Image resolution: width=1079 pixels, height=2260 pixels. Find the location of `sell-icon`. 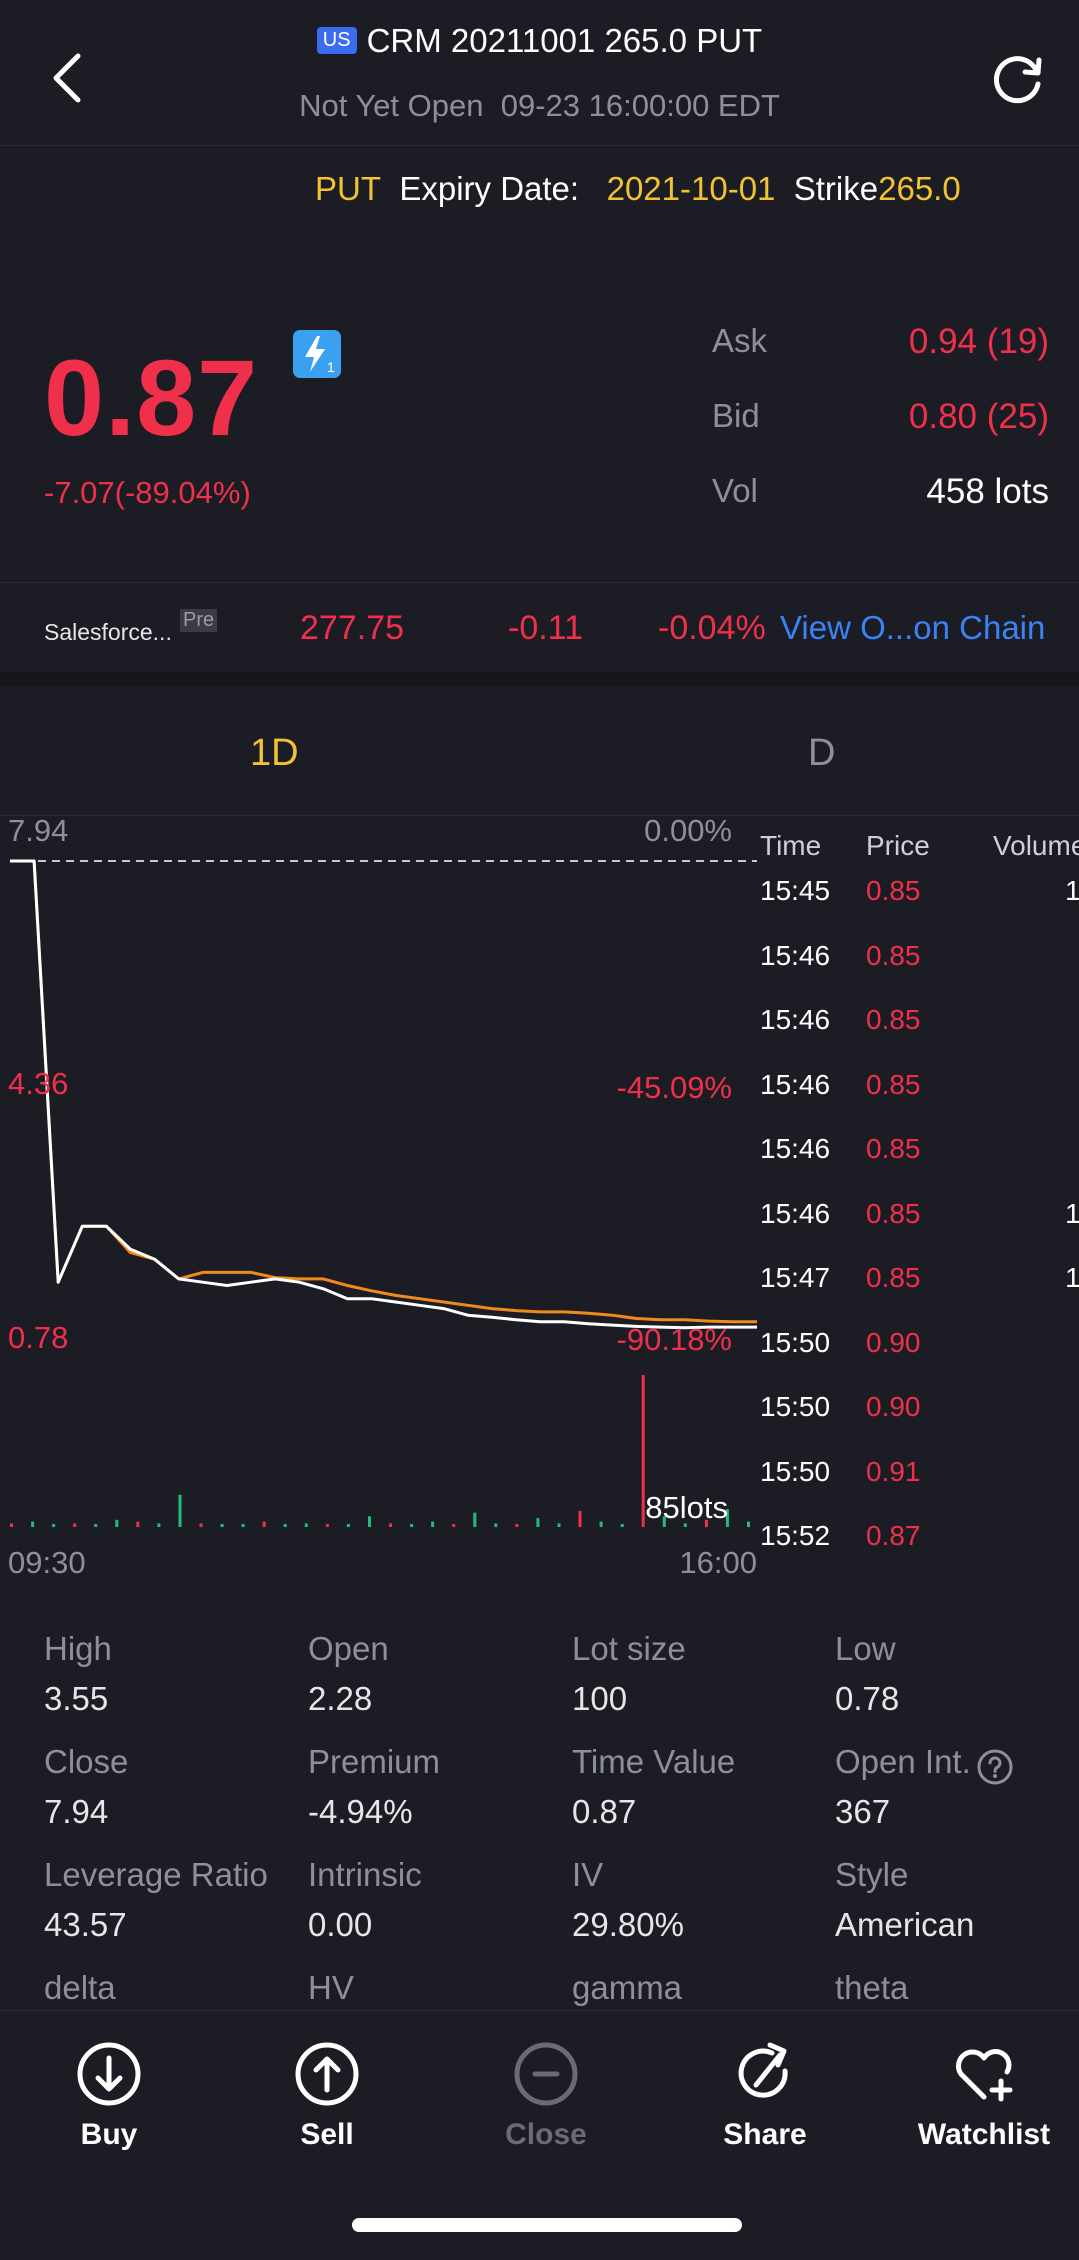

sell-icon is located at coordinates (327, 2074).